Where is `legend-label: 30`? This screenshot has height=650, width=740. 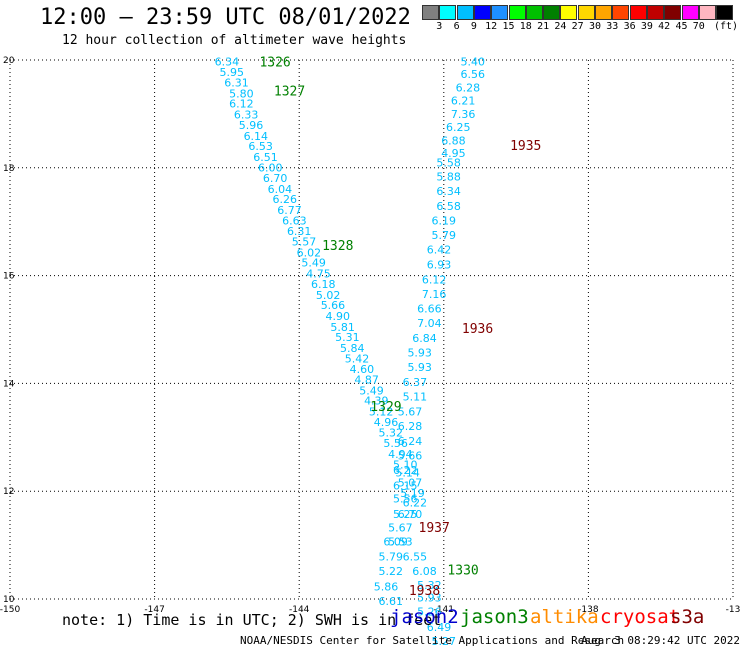
legend-label: 30 is located at coordinates (595, 26).